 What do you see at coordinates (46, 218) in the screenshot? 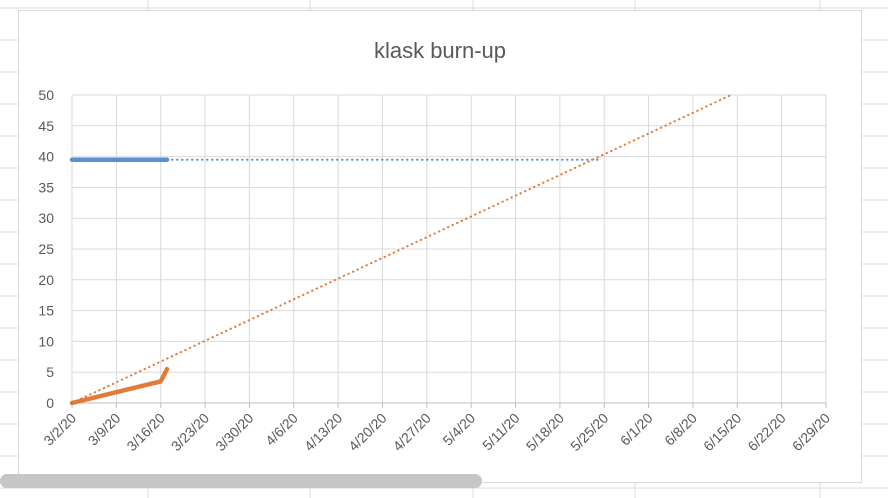
I see `y-tick-label: 30` at bounding box center [46, 218].